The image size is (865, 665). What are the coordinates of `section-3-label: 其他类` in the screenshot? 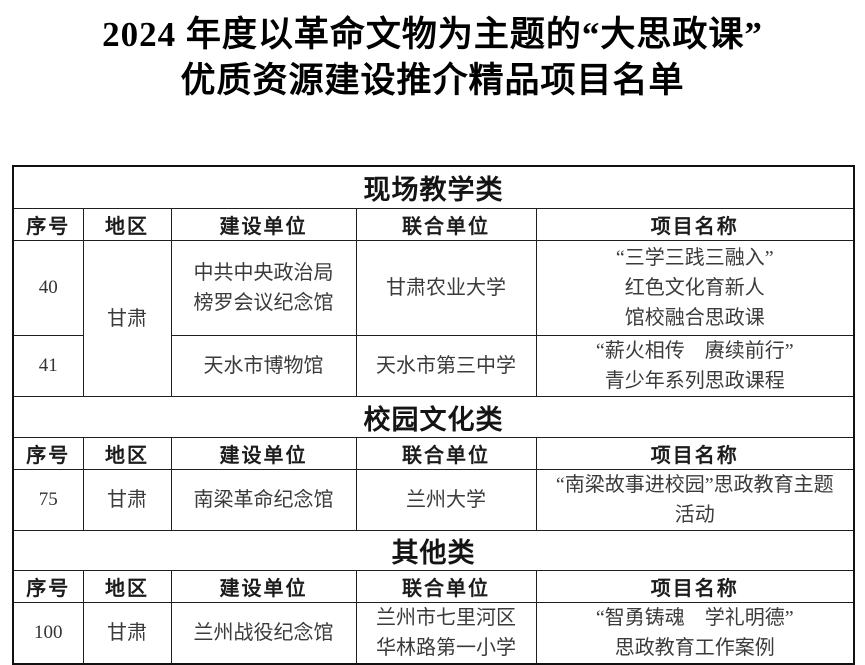 It's located at (433, 550).